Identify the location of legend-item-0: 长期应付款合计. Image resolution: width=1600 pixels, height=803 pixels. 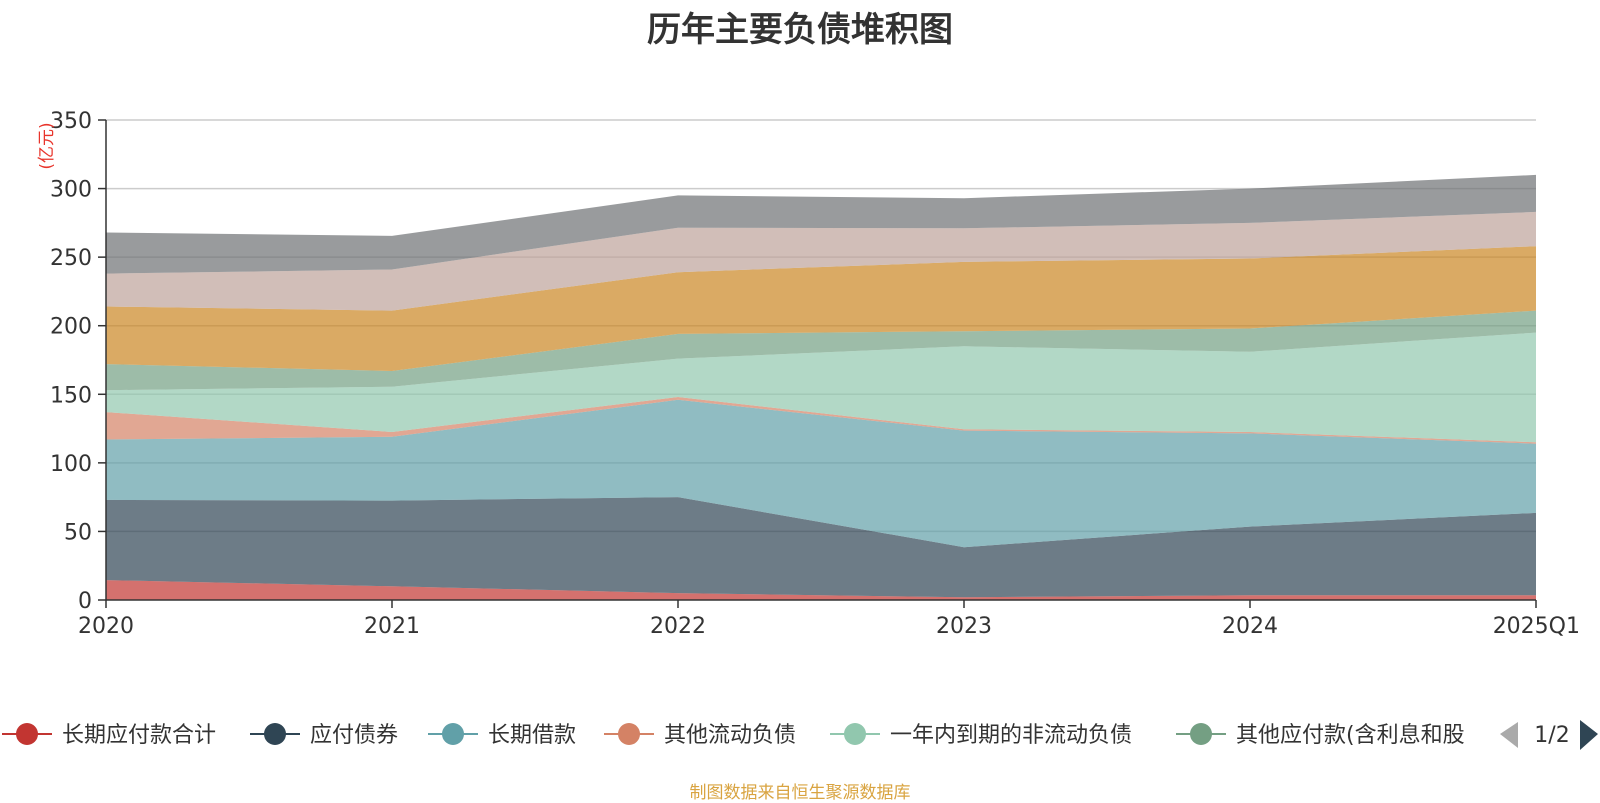
(109, 735).